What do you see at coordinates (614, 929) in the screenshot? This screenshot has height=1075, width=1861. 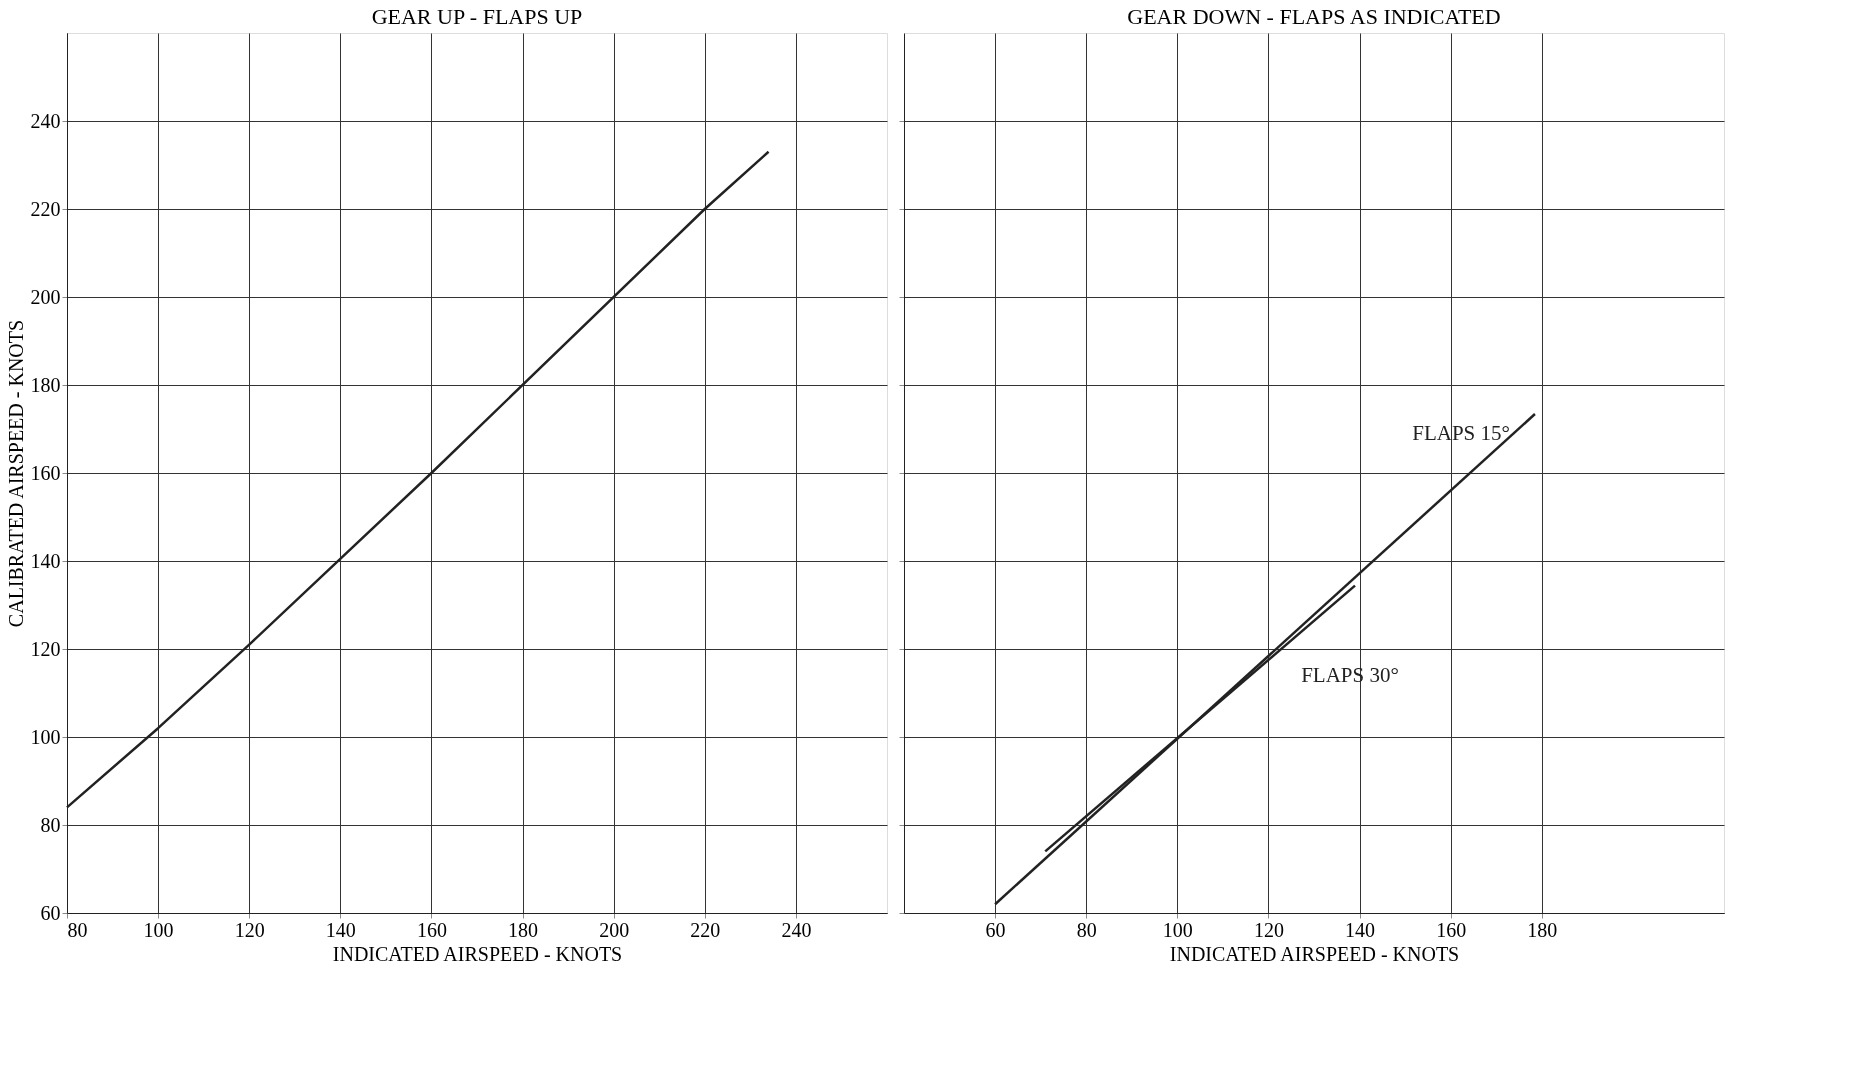 I see `x-tick-label: 200` at bounding box center [614, 929].